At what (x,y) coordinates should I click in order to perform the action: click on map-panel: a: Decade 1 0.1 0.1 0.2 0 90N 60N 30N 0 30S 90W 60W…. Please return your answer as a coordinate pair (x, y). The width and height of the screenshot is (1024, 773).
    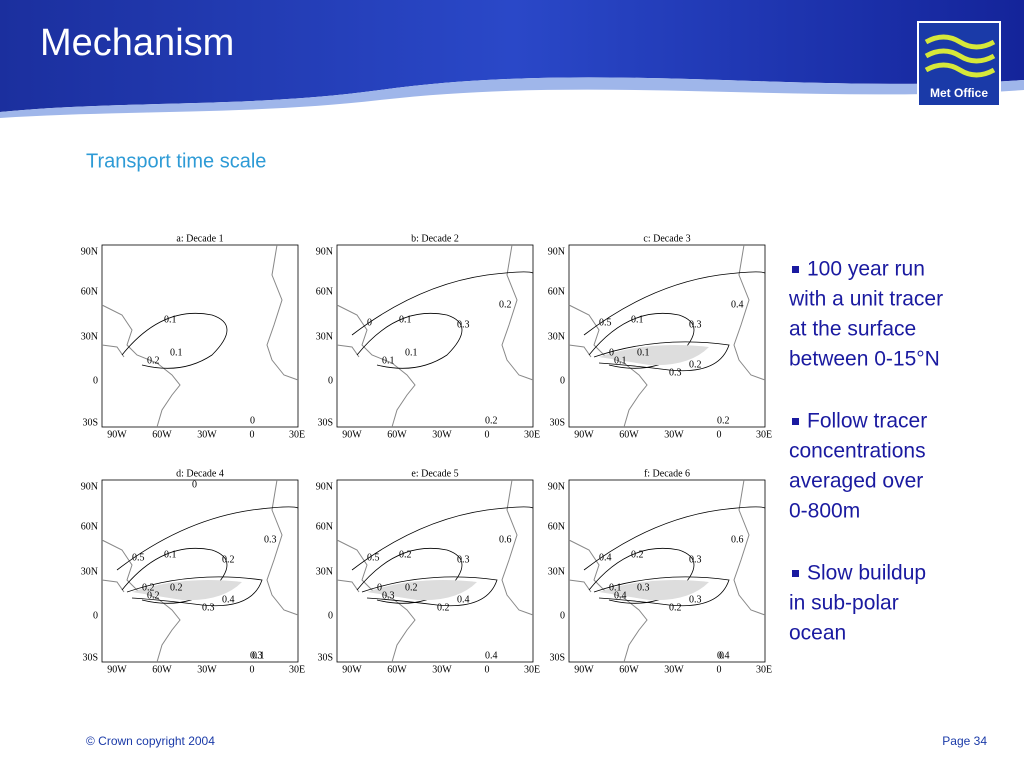
    Looking at the image, I should click on (193, 336).